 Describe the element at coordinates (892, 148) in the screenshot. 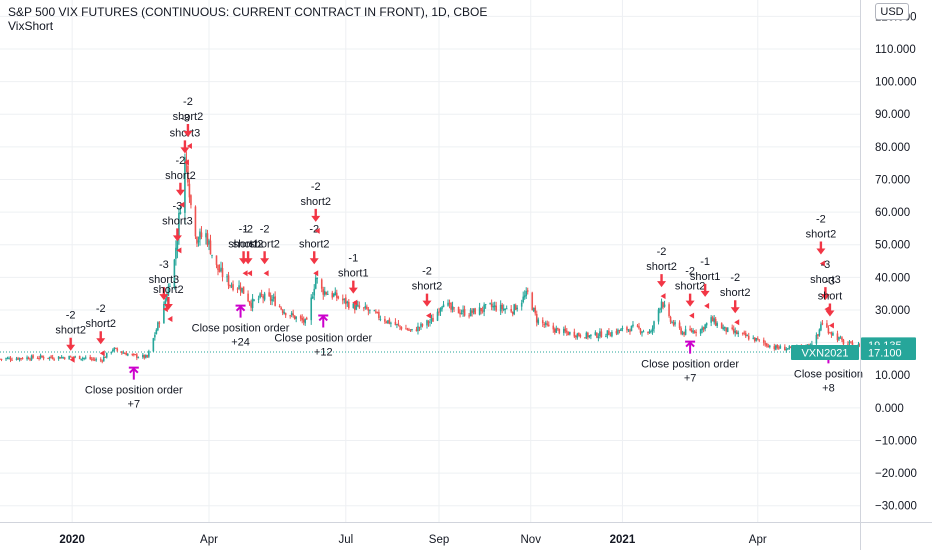

I see `y-tick-label: 80.000` at that location.